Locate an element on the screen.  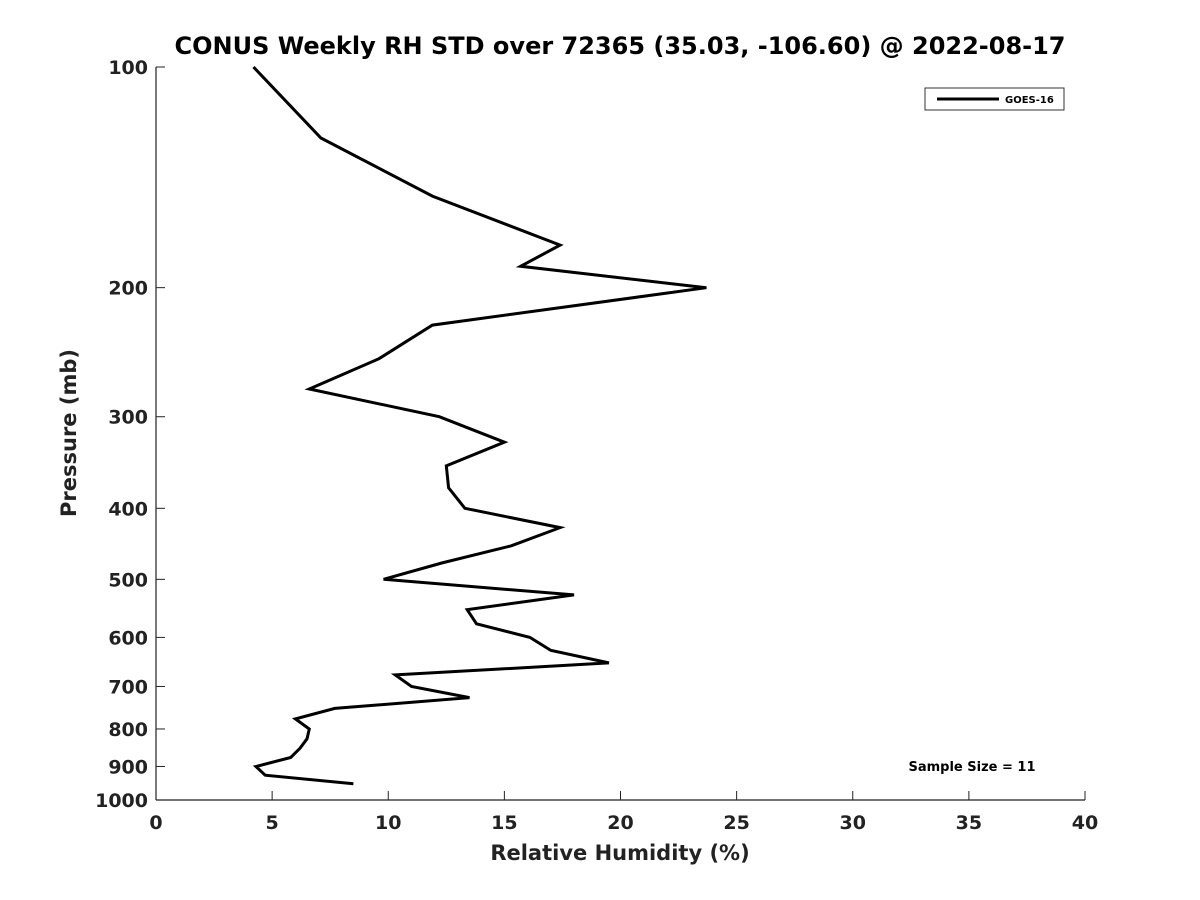
y-tick-label: 400 is located at coordinates (128, 509).